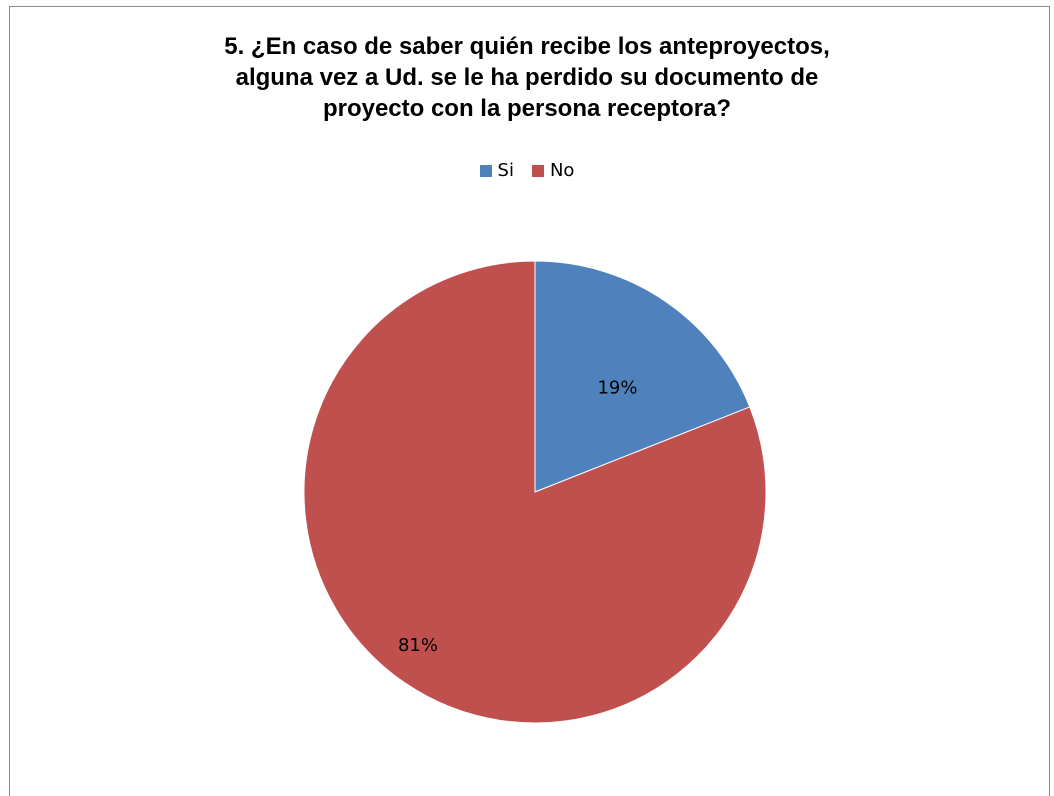  What do you see at coordinates (485, 170) in the screenshot?
I see `legend-swatch-si` at bounding box center [485, 170].